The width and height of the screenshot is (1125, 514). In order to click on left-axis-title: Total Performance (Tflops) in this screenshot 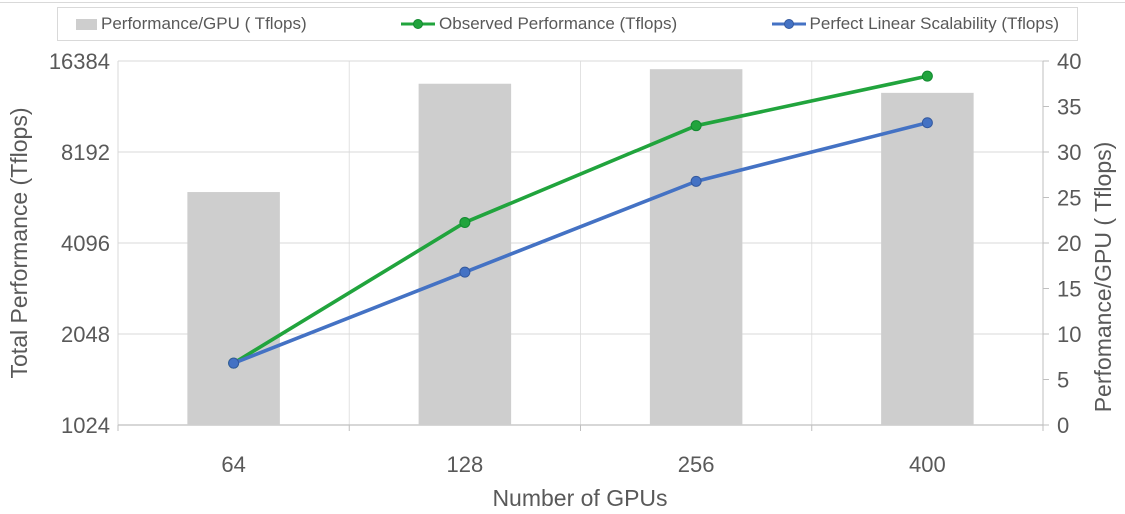, I will do `click(19, 243)`.